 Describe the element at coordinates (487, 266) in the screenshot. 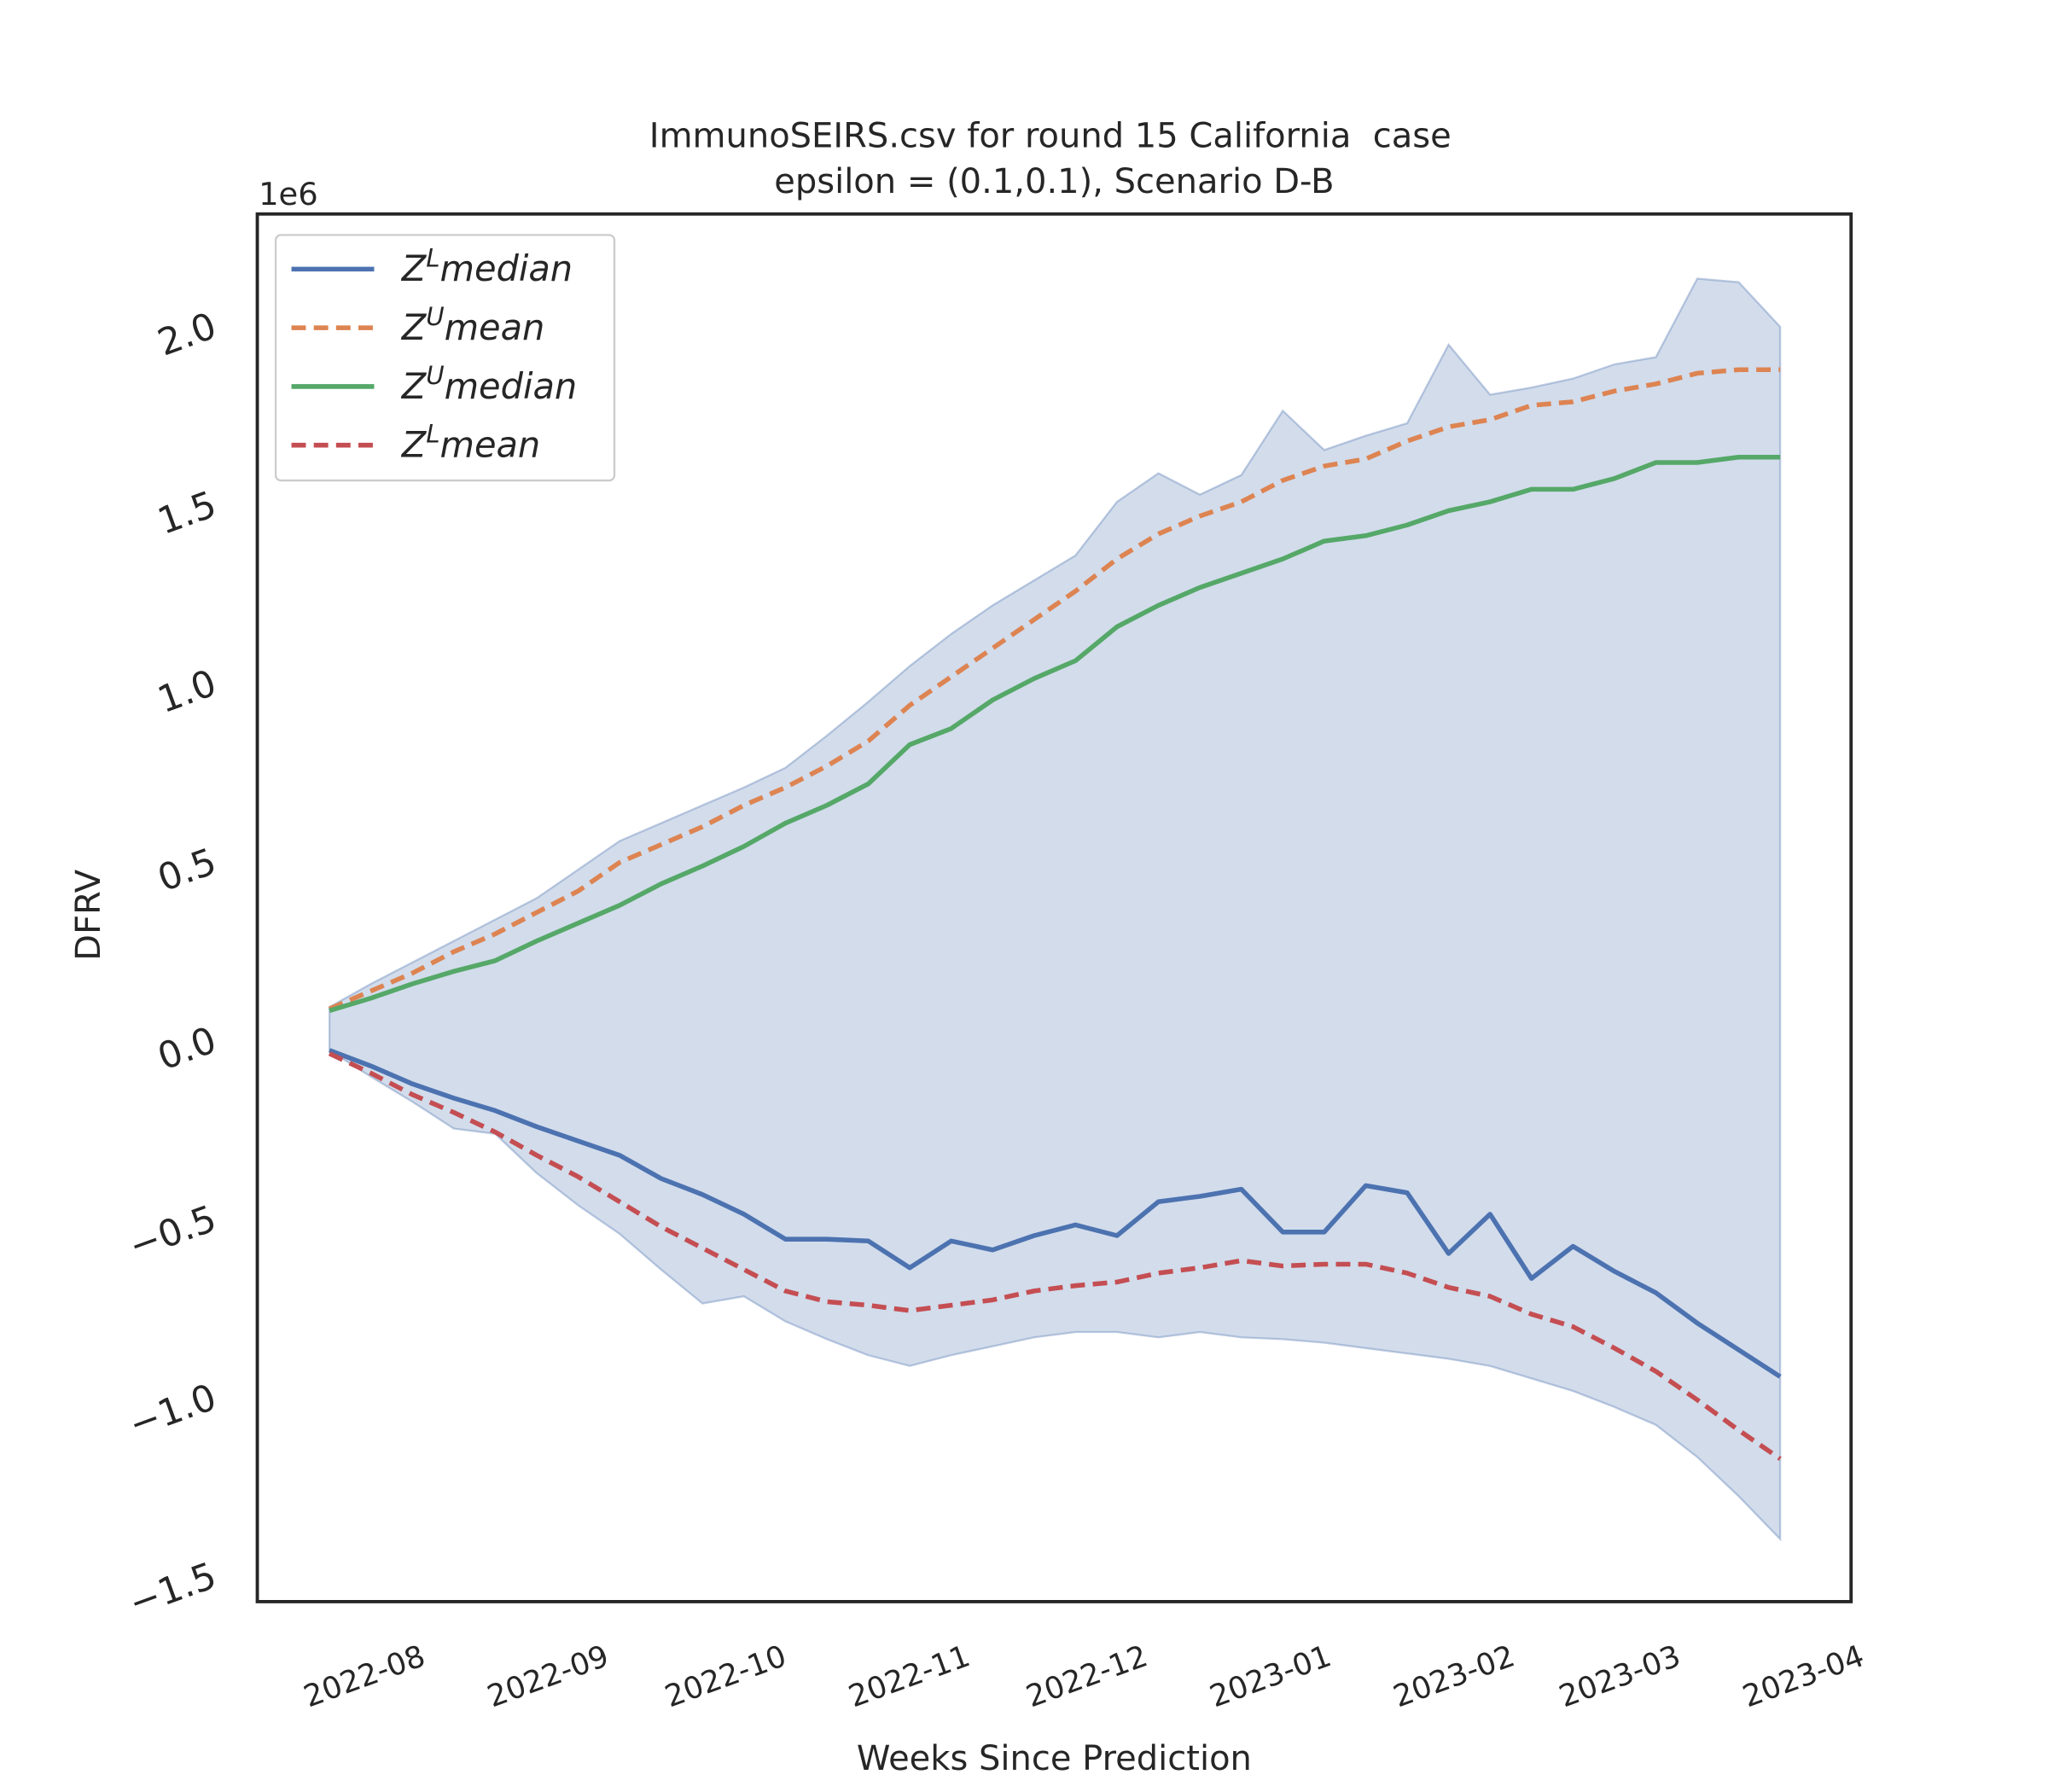

I see `legend-label: ZLmedian` at that location.